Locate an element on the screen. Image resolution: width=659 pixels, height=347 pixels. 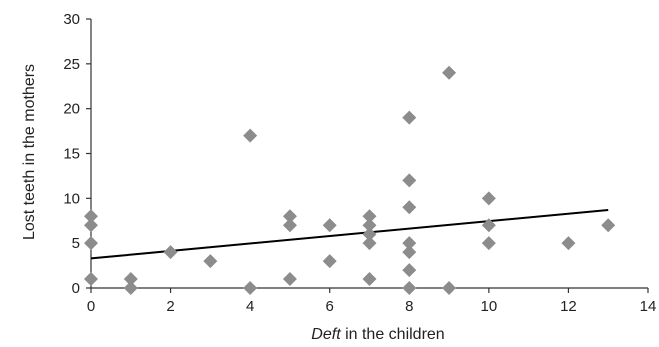
x-tick-label: 2 is located at coordinates (170, 306).